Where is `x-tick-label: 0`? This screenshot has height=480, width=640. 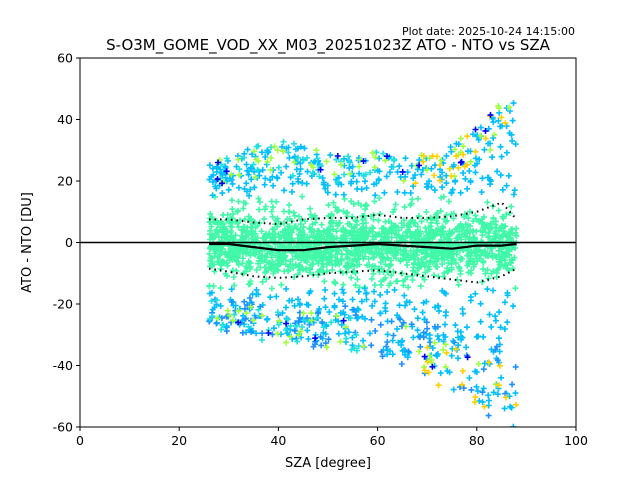 x-tick-label: 0 is located at coordinates (80, 440).